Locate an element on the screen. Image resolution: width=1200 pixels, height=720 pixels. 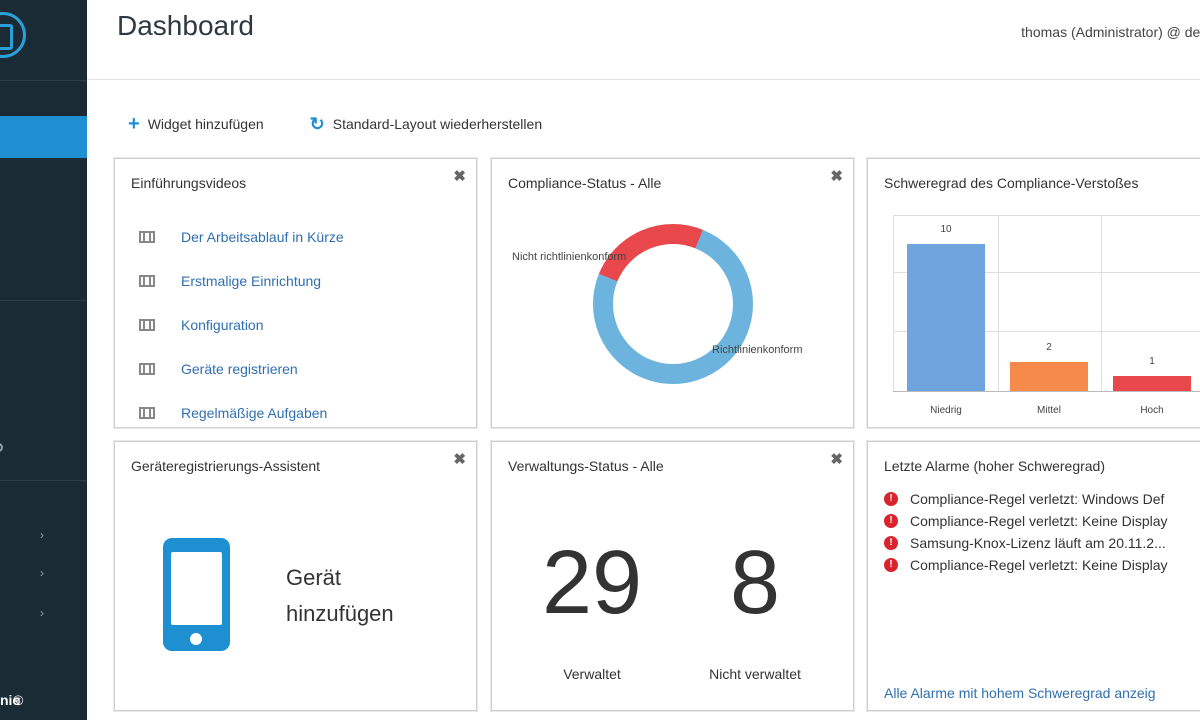
list-item: Geräte registrieren is located at coordinates (241, 369).